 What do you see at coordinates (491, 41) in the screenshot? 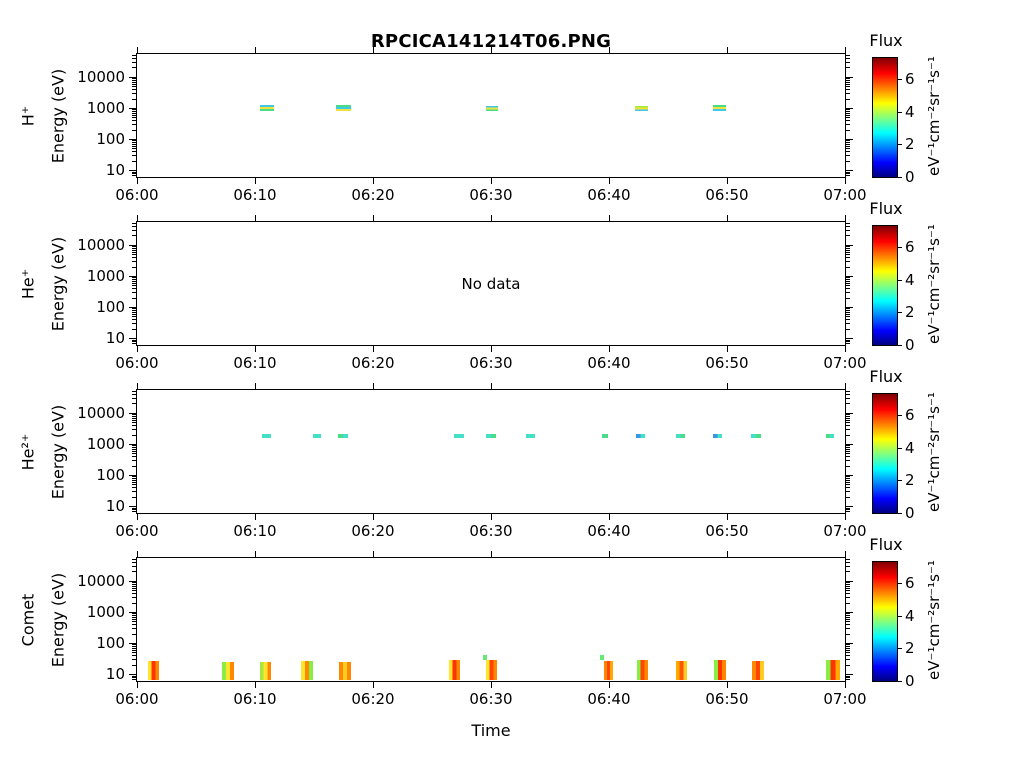
I see `figure-title: RPCICA141214T06.PNG` at bounding box center [491, 41].